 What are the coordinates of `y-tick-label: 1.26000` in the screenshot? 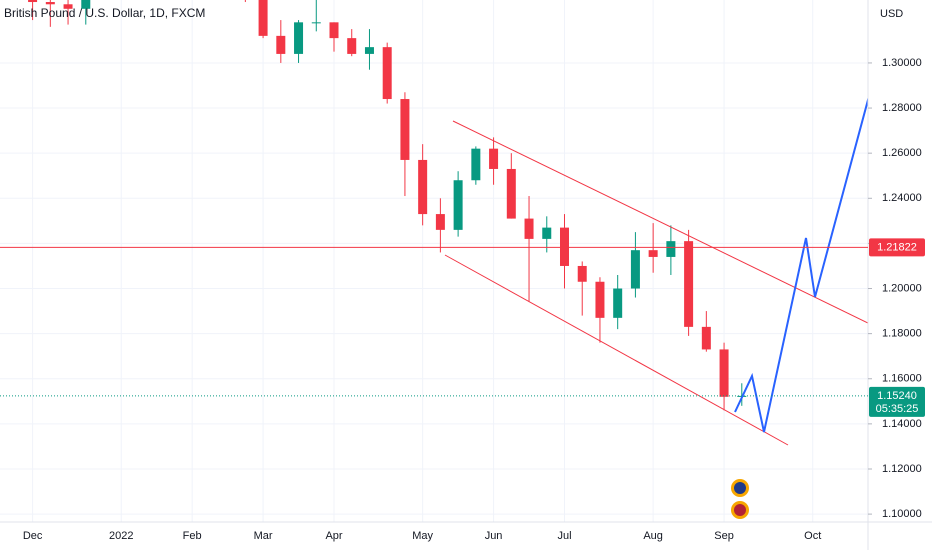 It's located at (902, 153).